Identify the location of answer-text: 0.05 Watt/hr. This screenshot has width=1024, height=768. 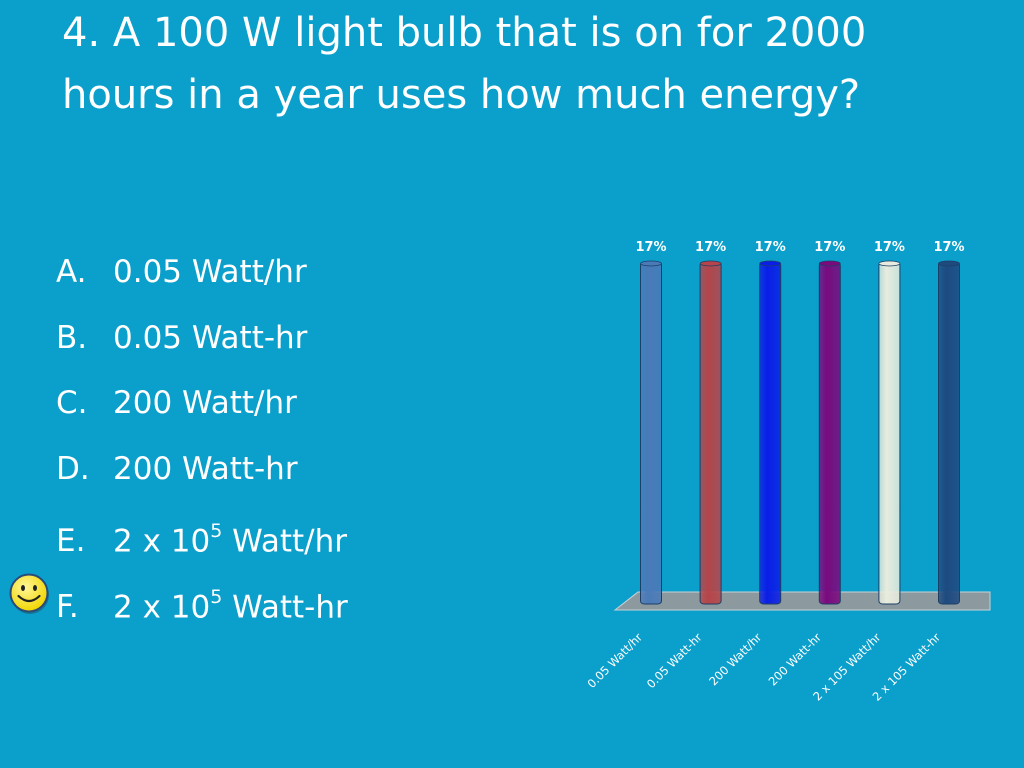
(210, 272).